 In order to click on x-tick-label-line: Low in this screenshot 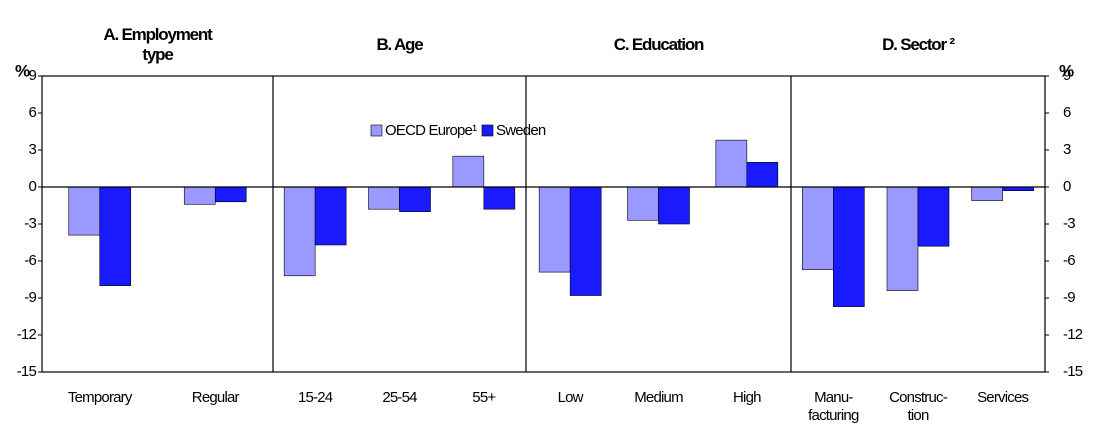, I will do `click(571, 397)`.